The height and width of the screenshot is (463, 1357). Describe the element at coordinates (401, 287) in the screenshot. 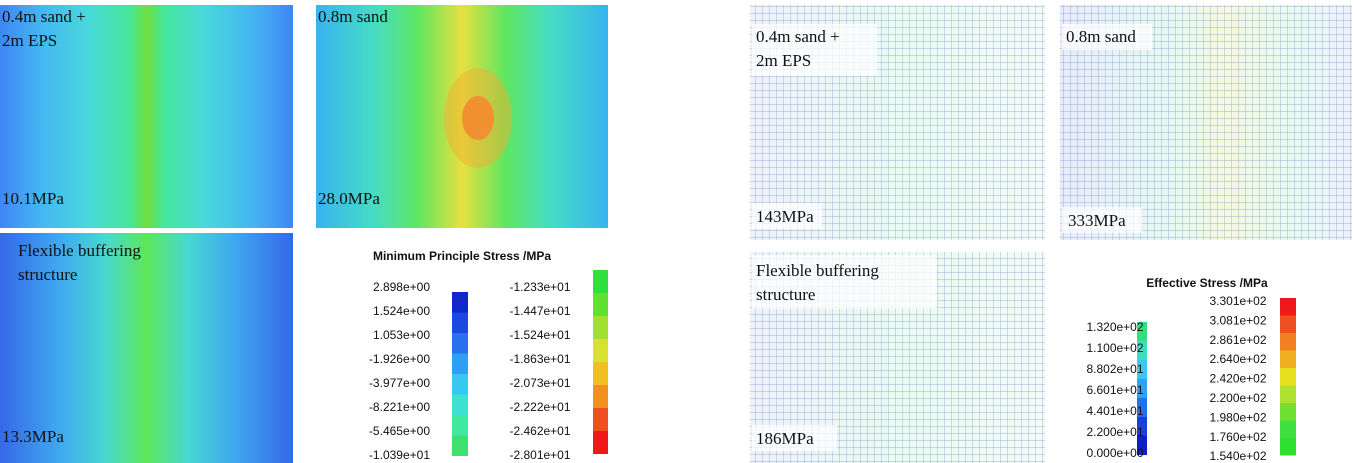

I see `legend-label: 2.898e+00` at that location.